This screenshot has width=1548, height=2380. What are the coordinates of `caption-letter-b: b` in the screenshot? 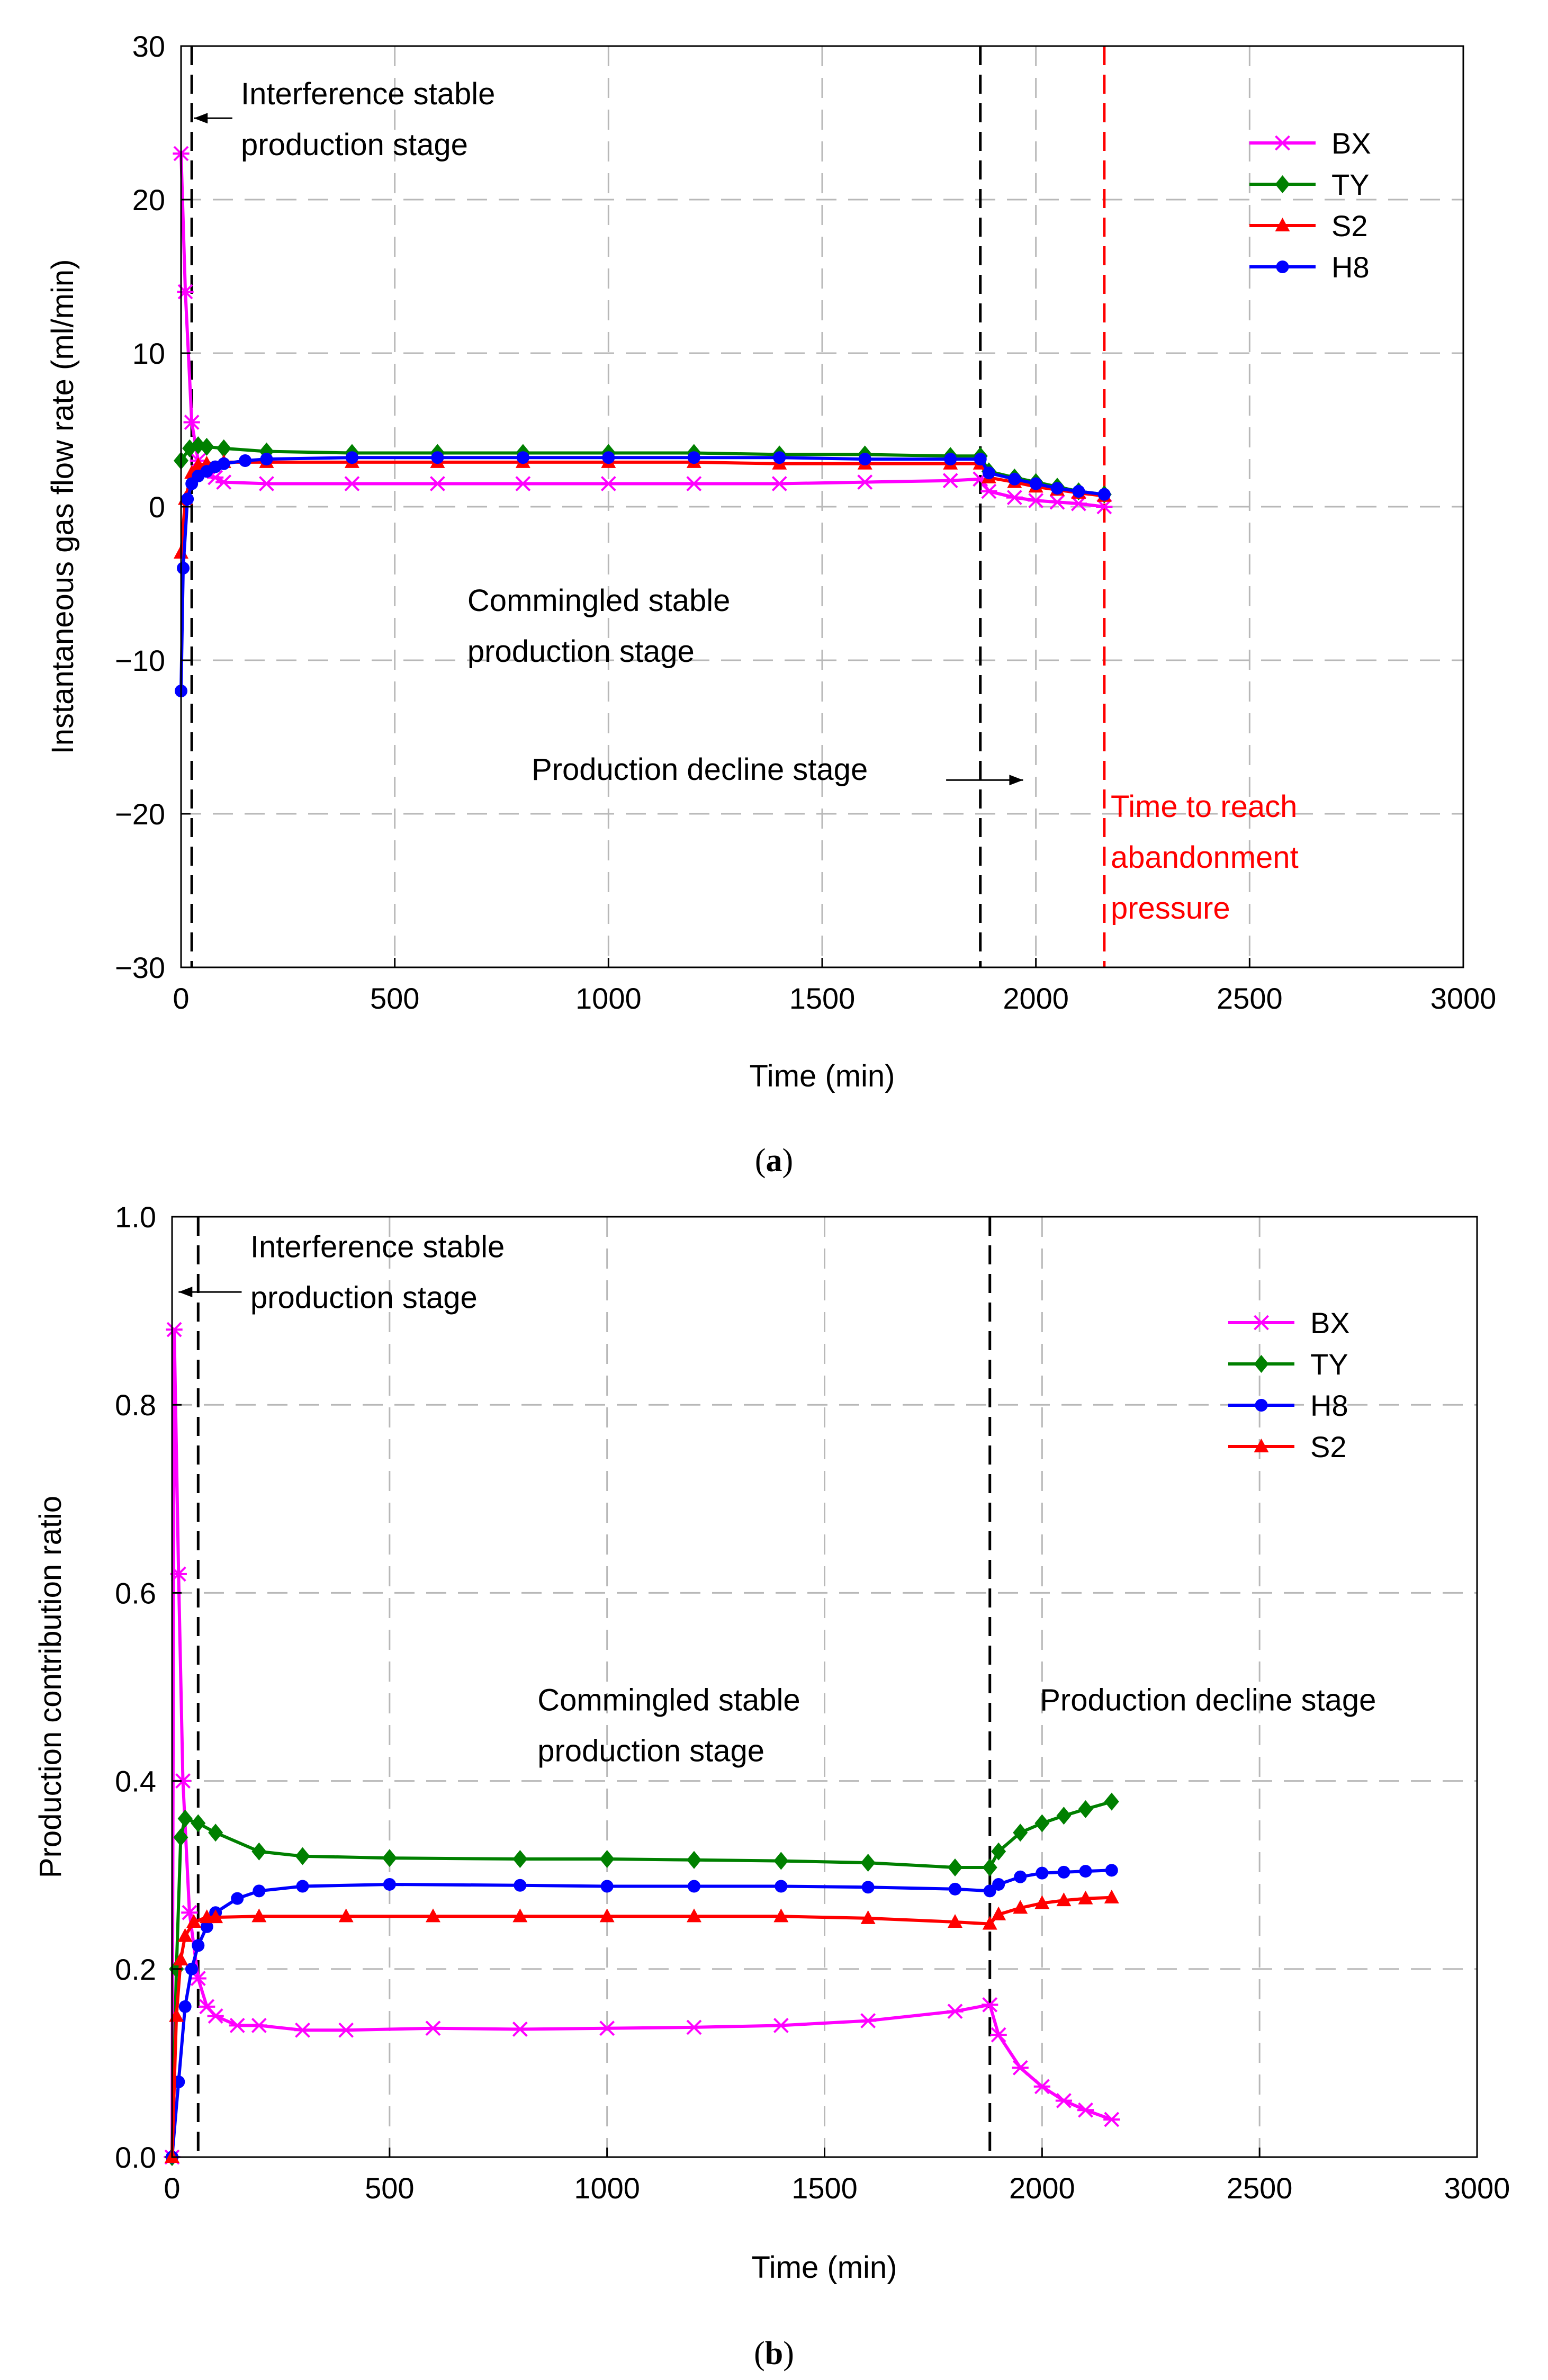 It's located at (774, 2354).